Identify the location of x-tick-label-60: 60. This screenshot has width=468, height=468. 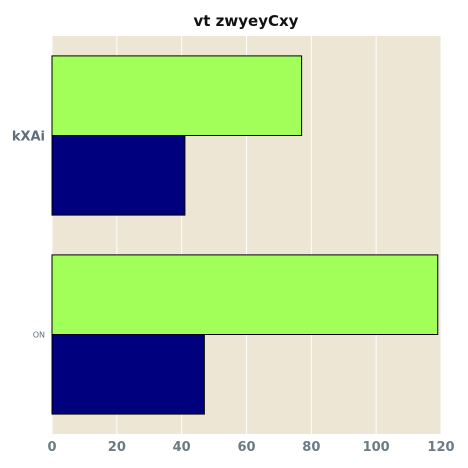
(246, 447).